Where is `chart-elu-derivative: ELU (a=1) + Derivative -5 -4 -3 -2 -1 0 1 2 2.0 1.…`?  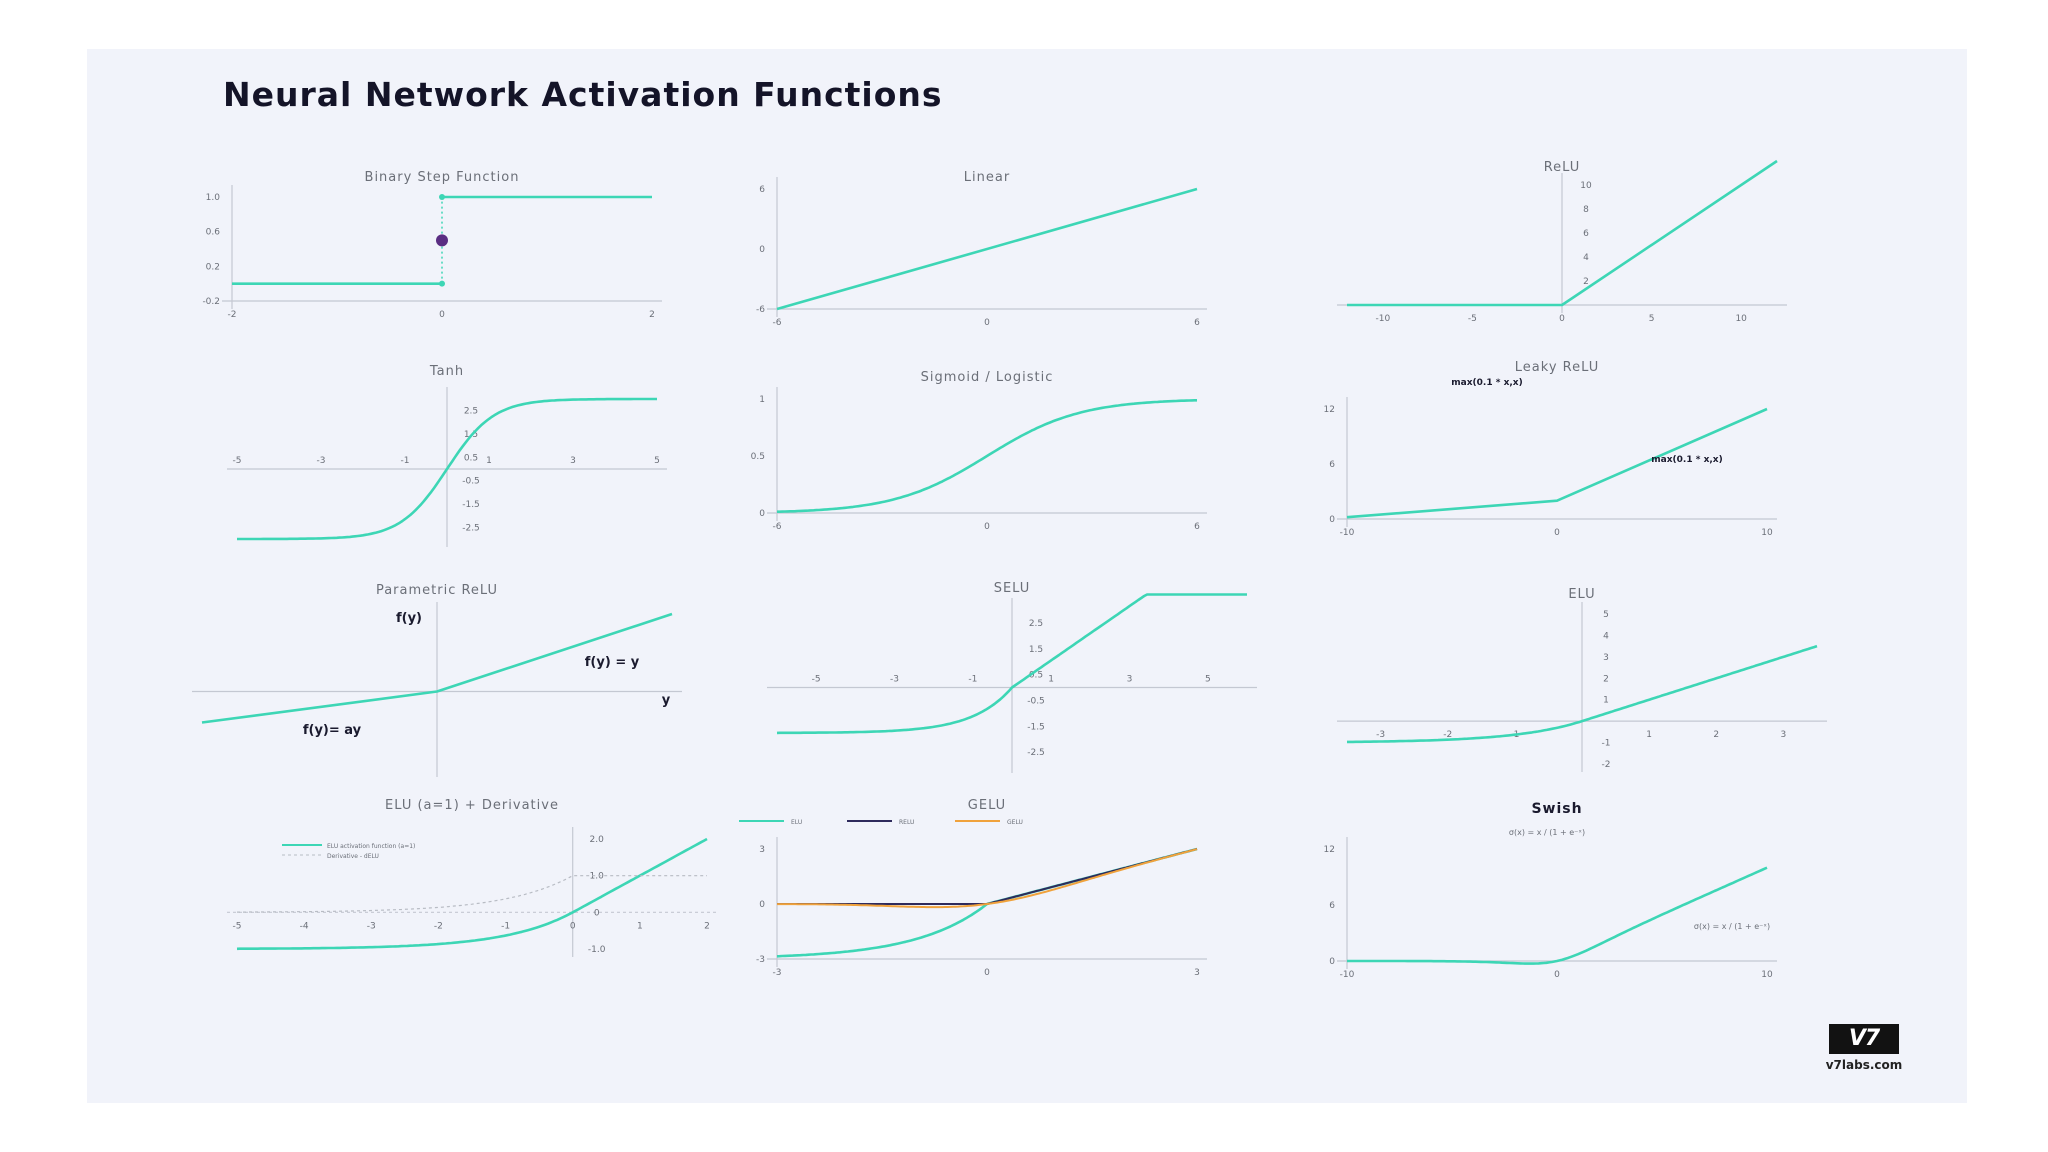
chart-elu-derivative: ELU (a=1) + Derivative -5 -4 -3 -2 -1 0 1 2 2.0 1.… is located at coordinates (487, 904).